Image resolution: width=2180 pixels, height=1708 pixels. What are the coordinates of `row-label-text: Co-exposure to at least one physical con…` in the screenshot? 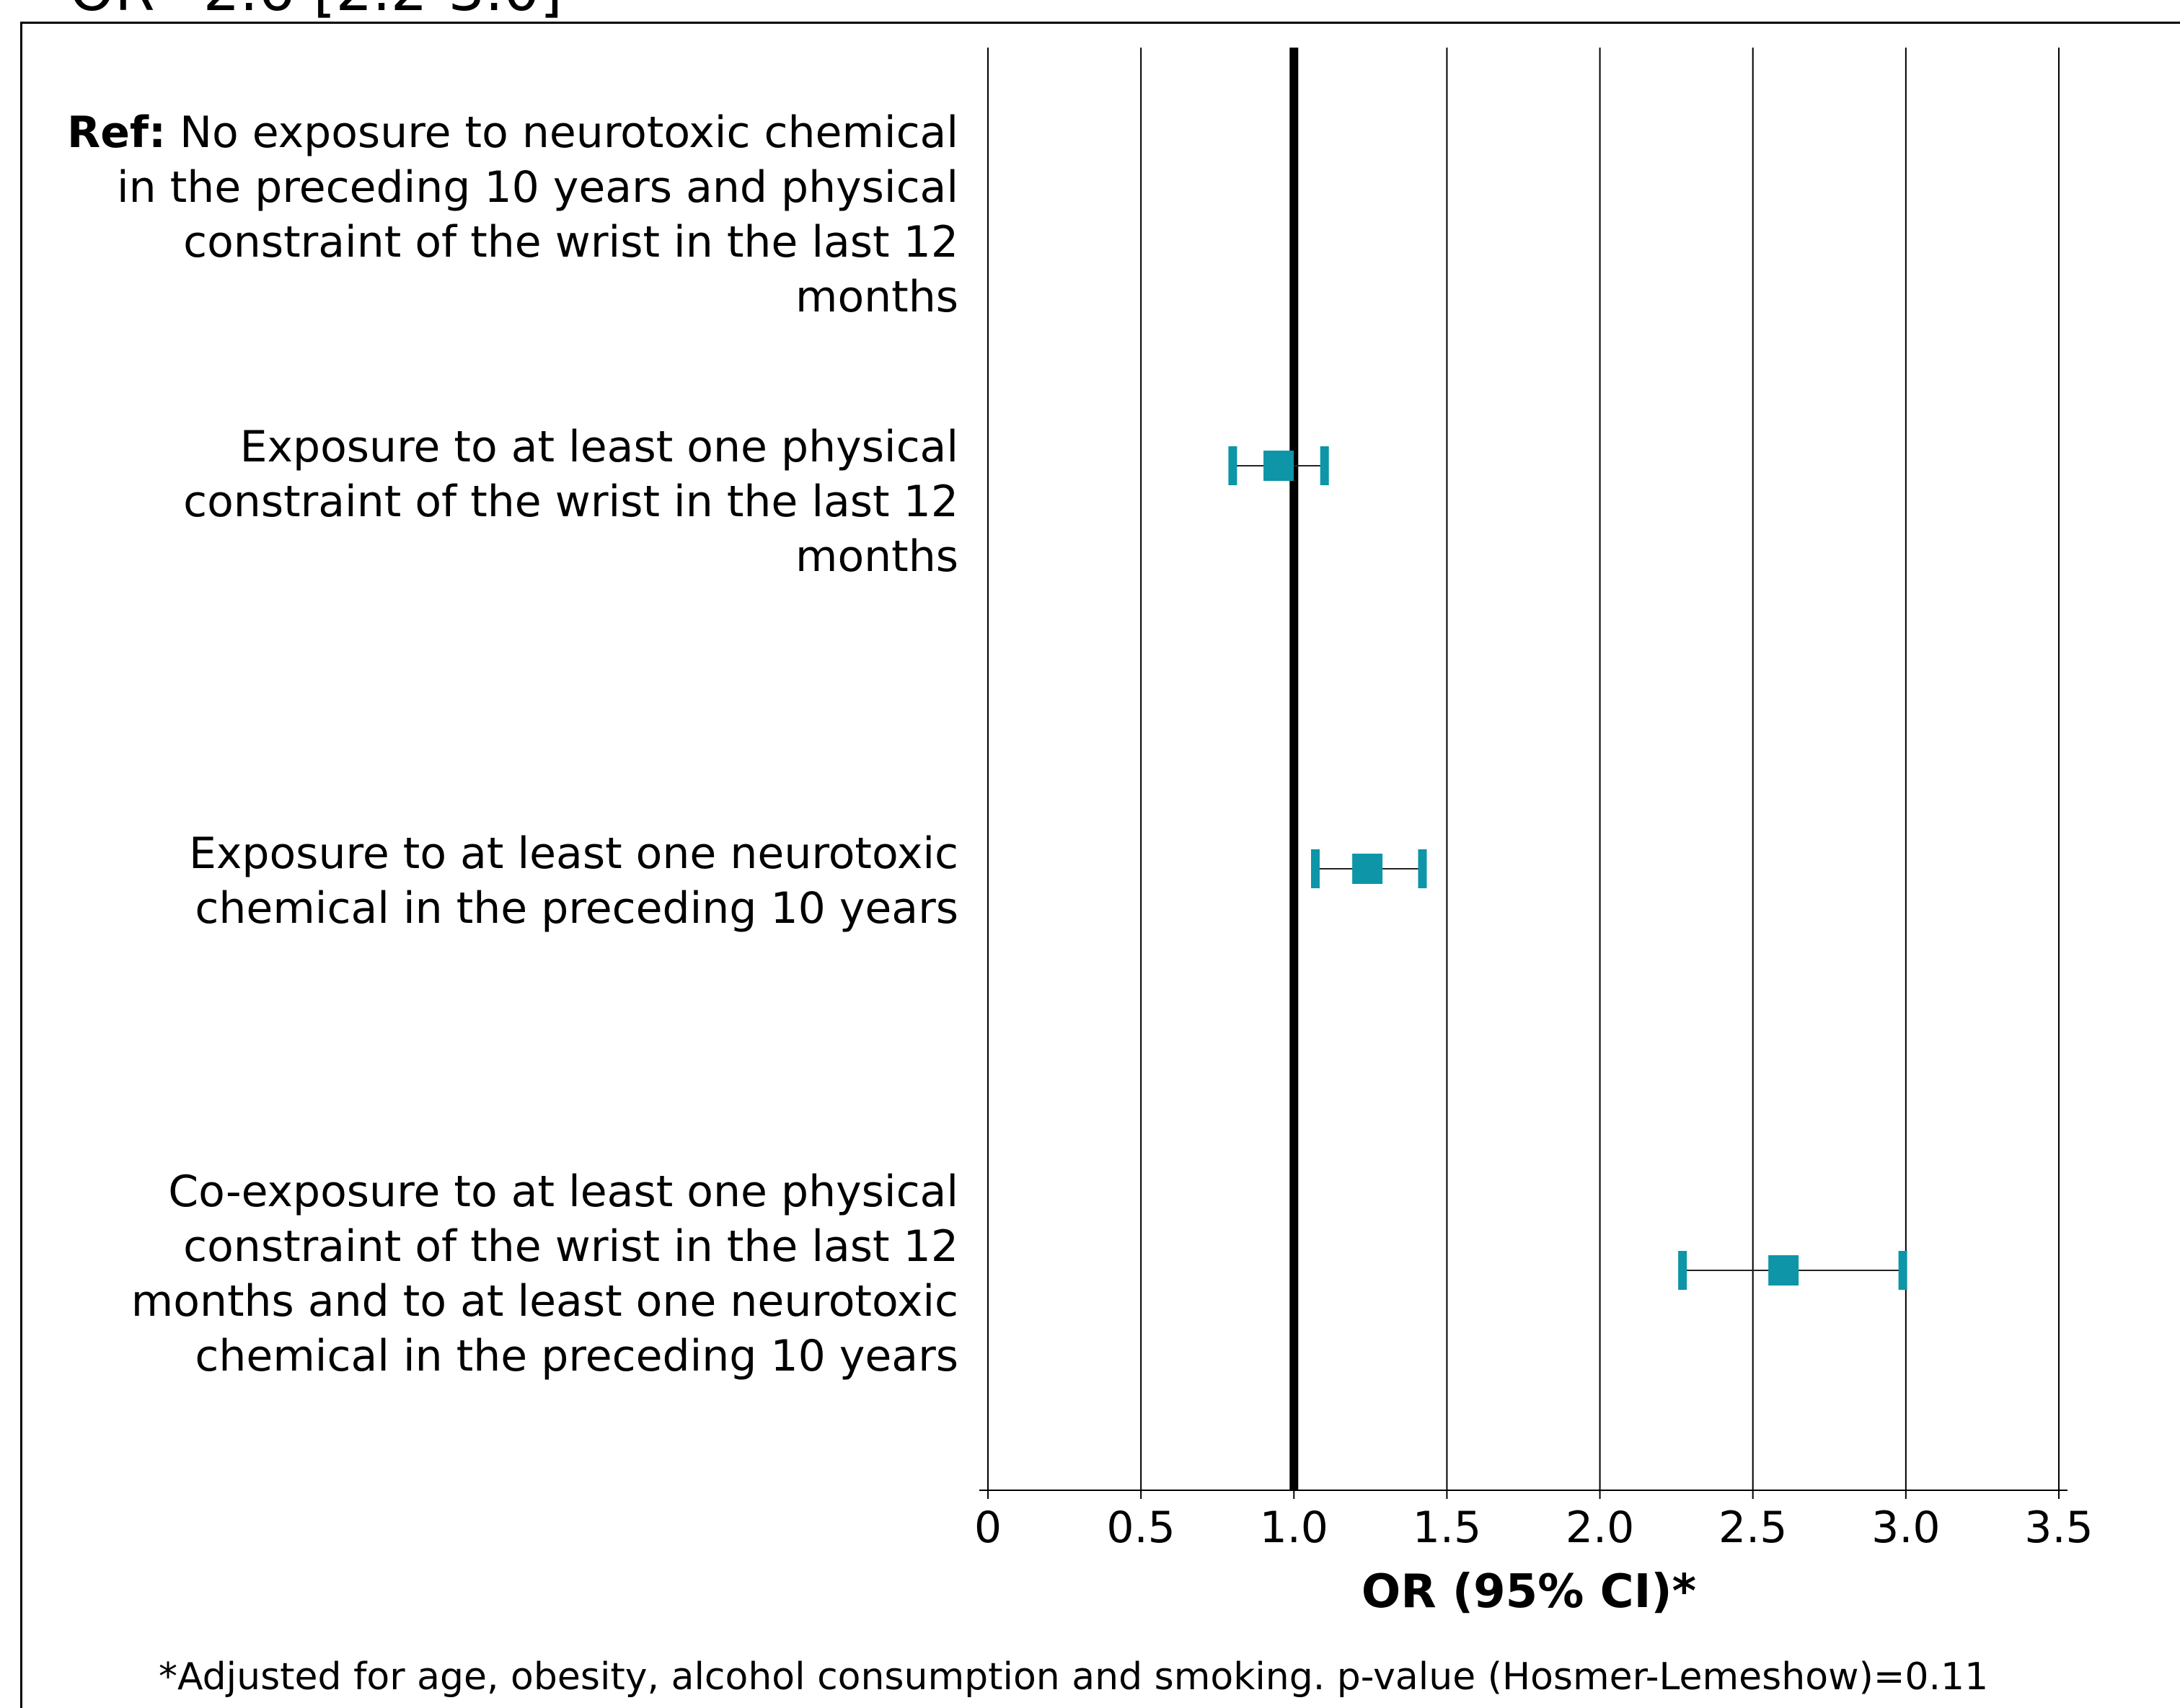 It's located at (544, 1274).